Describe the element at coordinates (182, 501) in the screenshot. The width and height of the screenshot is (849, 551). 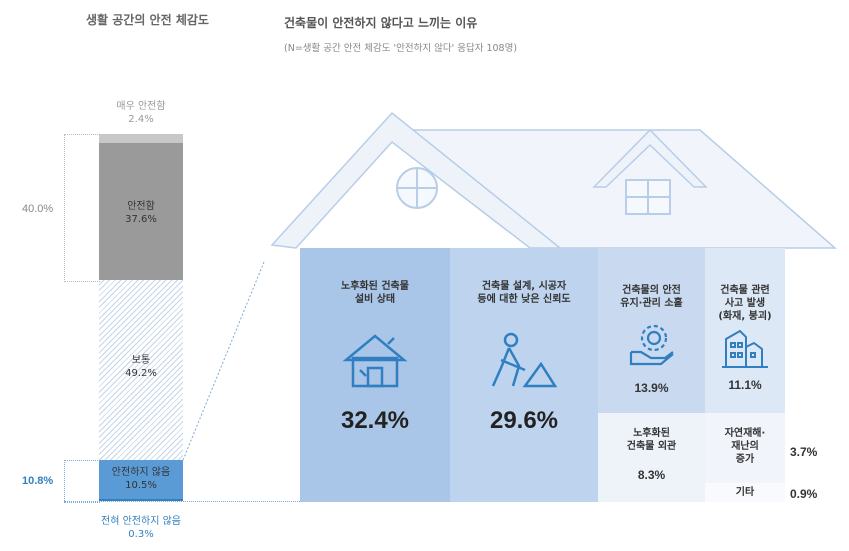
I see `base-dotted-line` at that location.